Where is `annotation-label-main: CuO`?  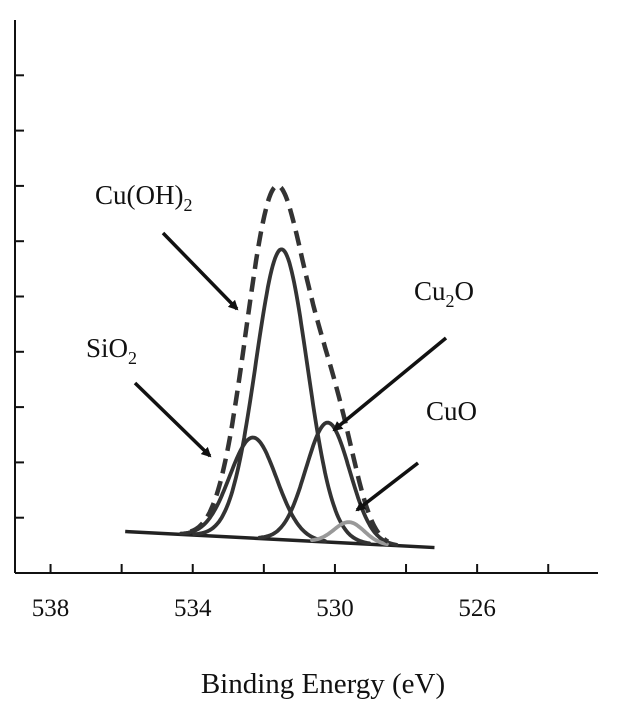
annotation-label-main: CuO is located at coordinates (451, 411).